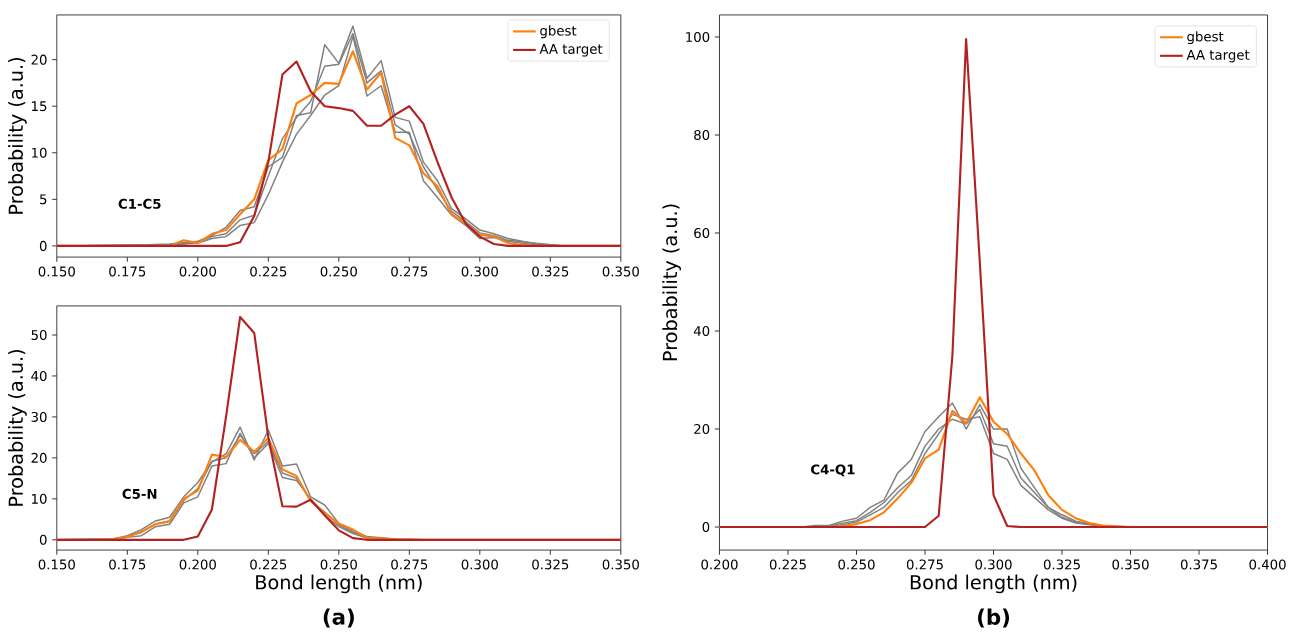 This screenshot has height=632, width=1291. Describe the element at coordinates (338, 618) in the screenshot. I see `text: (a)` at that location.